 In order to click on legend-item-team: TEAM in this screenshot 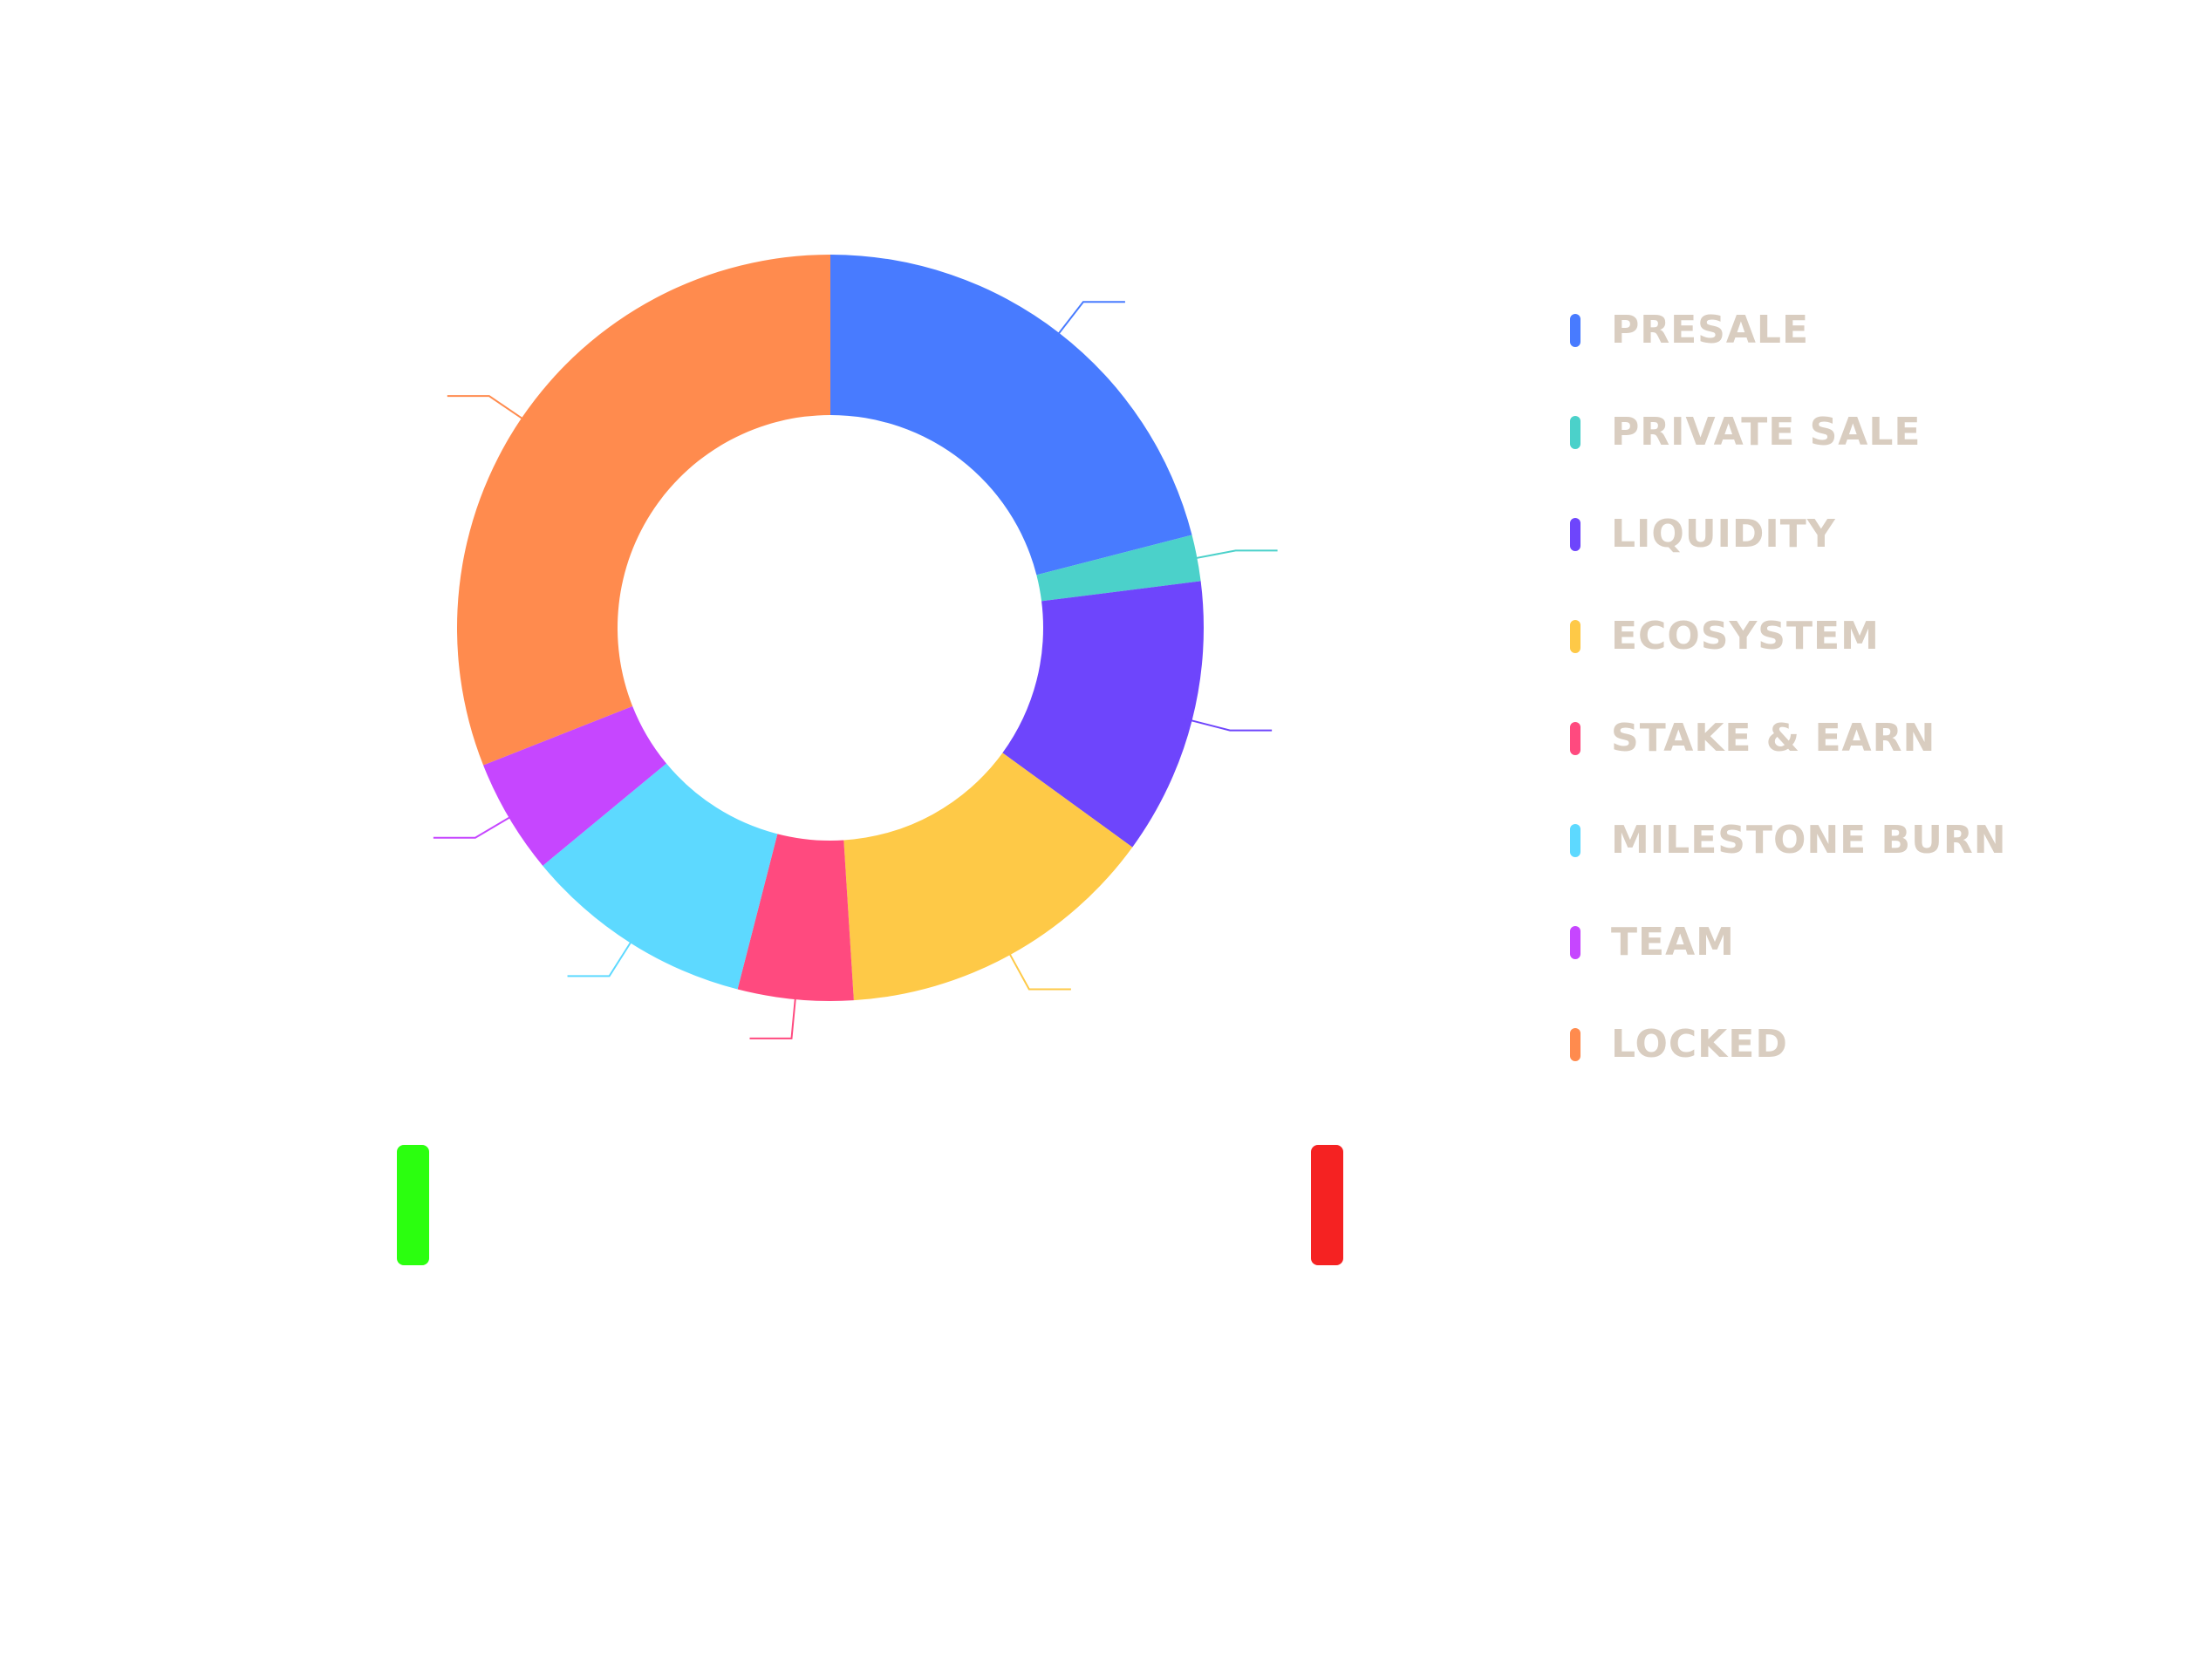, I will do `click(1788, 942)`.